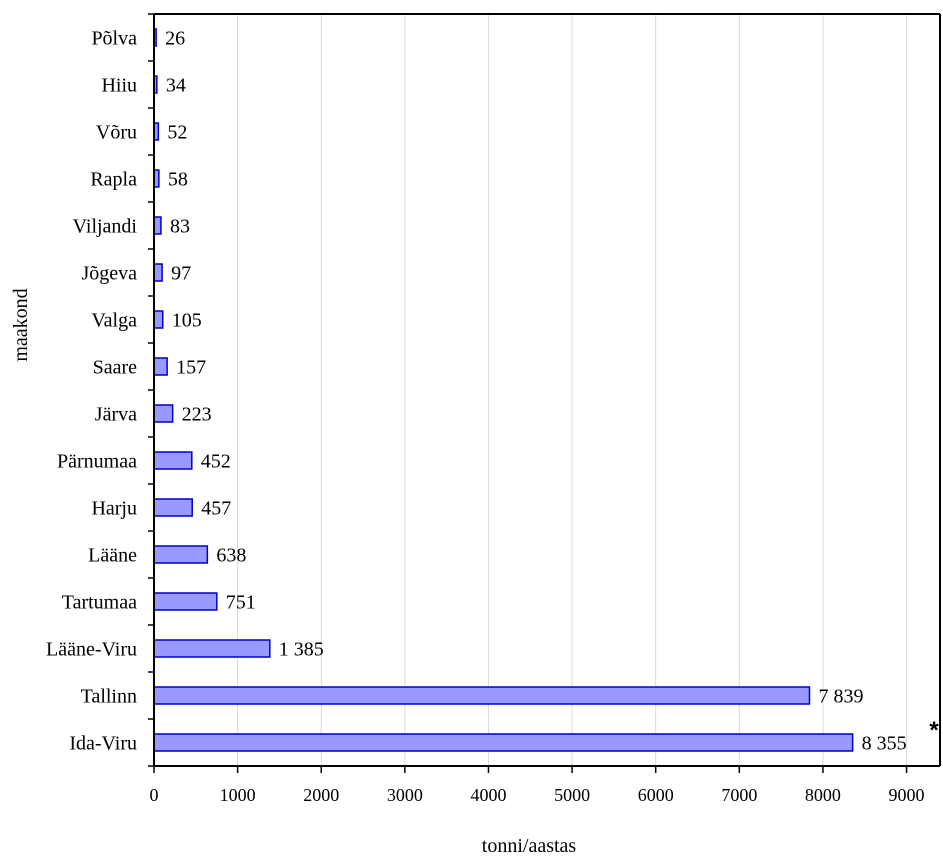 This screenshot has width=943, height=858. Describe the element at coordinates (934, 730) in the screenshot. I see `annotation-asterisk: *` at that location.